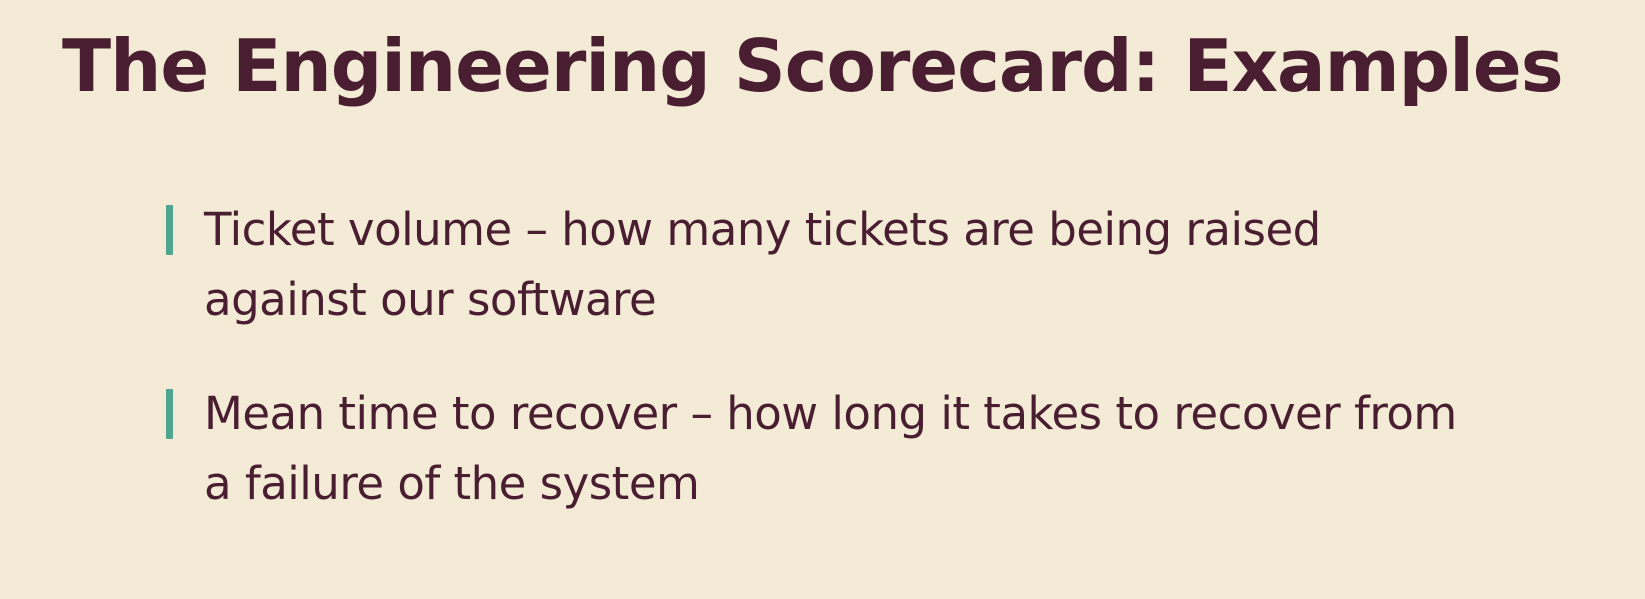  Describe the element at coordinates (813, 66) in the screenshot. I see `slide-title: The Engineering Scorecard: Examples` at that location.